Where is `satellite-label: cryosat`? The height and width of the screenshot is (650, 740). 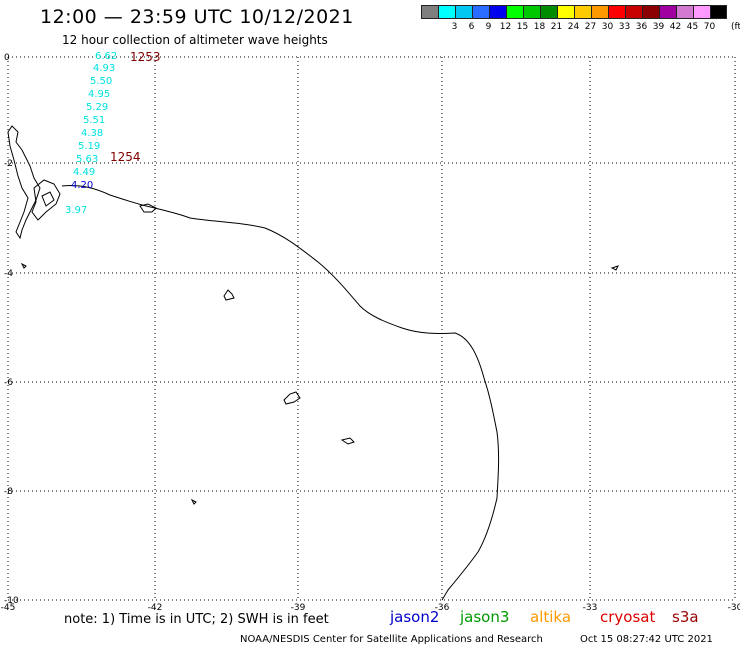
satellite-label: cryosat is located at coordinates (628, 617).